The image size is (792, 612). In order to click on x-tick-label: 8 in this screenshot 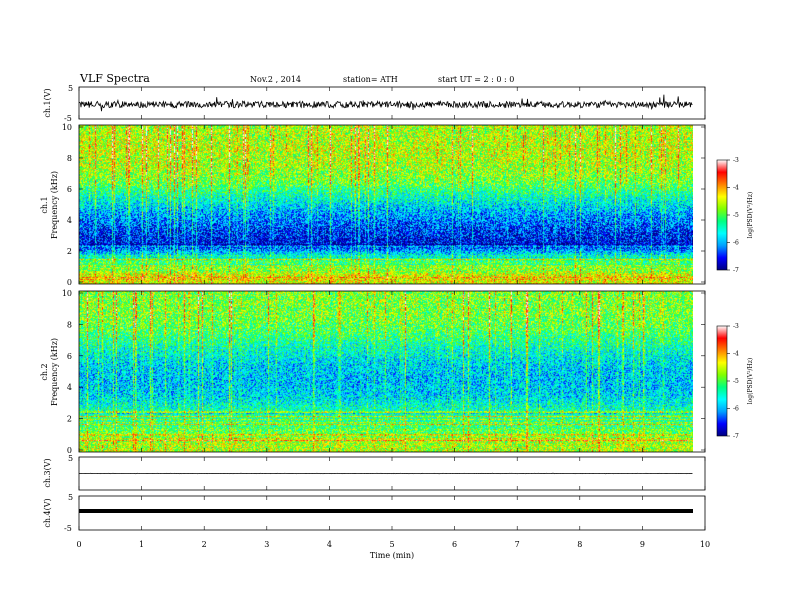, I will do `click(579, 544)`.